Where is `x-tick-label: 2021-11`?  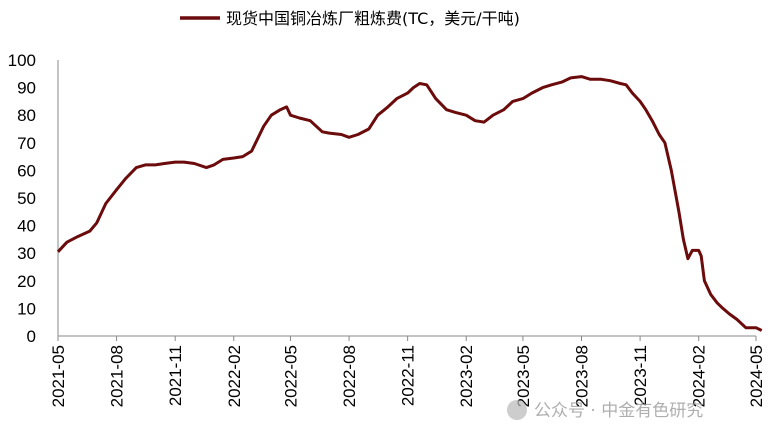
x-tick-label: 2021-11 is located at coordinates (175, 375).